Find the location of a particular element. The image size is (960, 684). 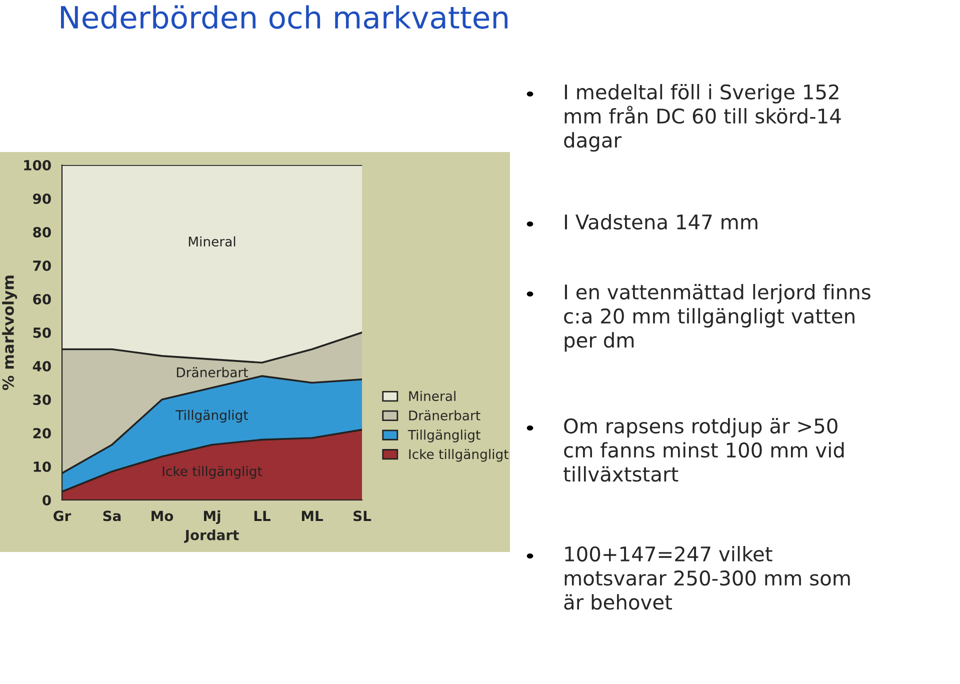

y-tick-label: 60 is located at coordinates (42, 299).